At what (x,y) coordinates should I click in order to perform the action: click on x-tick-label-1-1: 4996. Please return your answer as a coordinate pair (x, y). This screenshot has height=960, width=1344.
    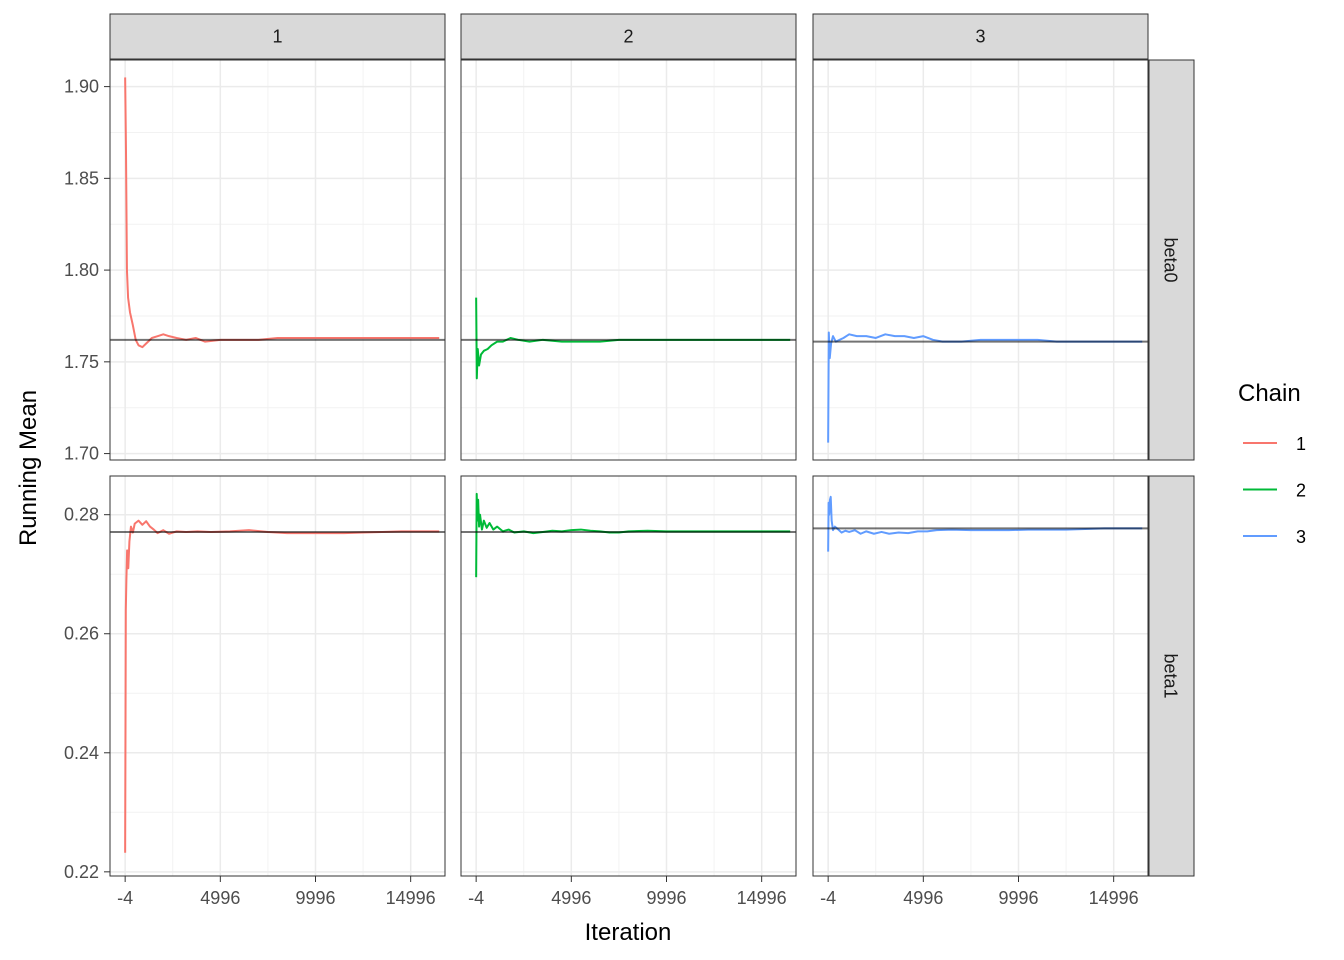
    Looking at the image, I should click on (220, 898).